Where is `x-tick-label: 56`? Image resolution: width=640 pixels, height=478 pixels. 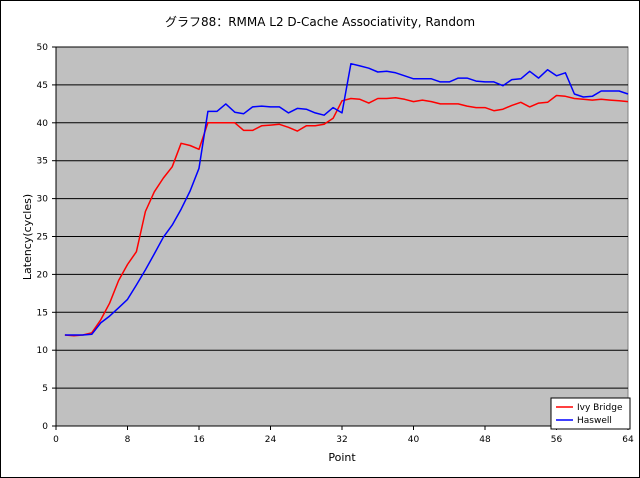 x-tick-label: 56 is located at coordinates (557, 440).